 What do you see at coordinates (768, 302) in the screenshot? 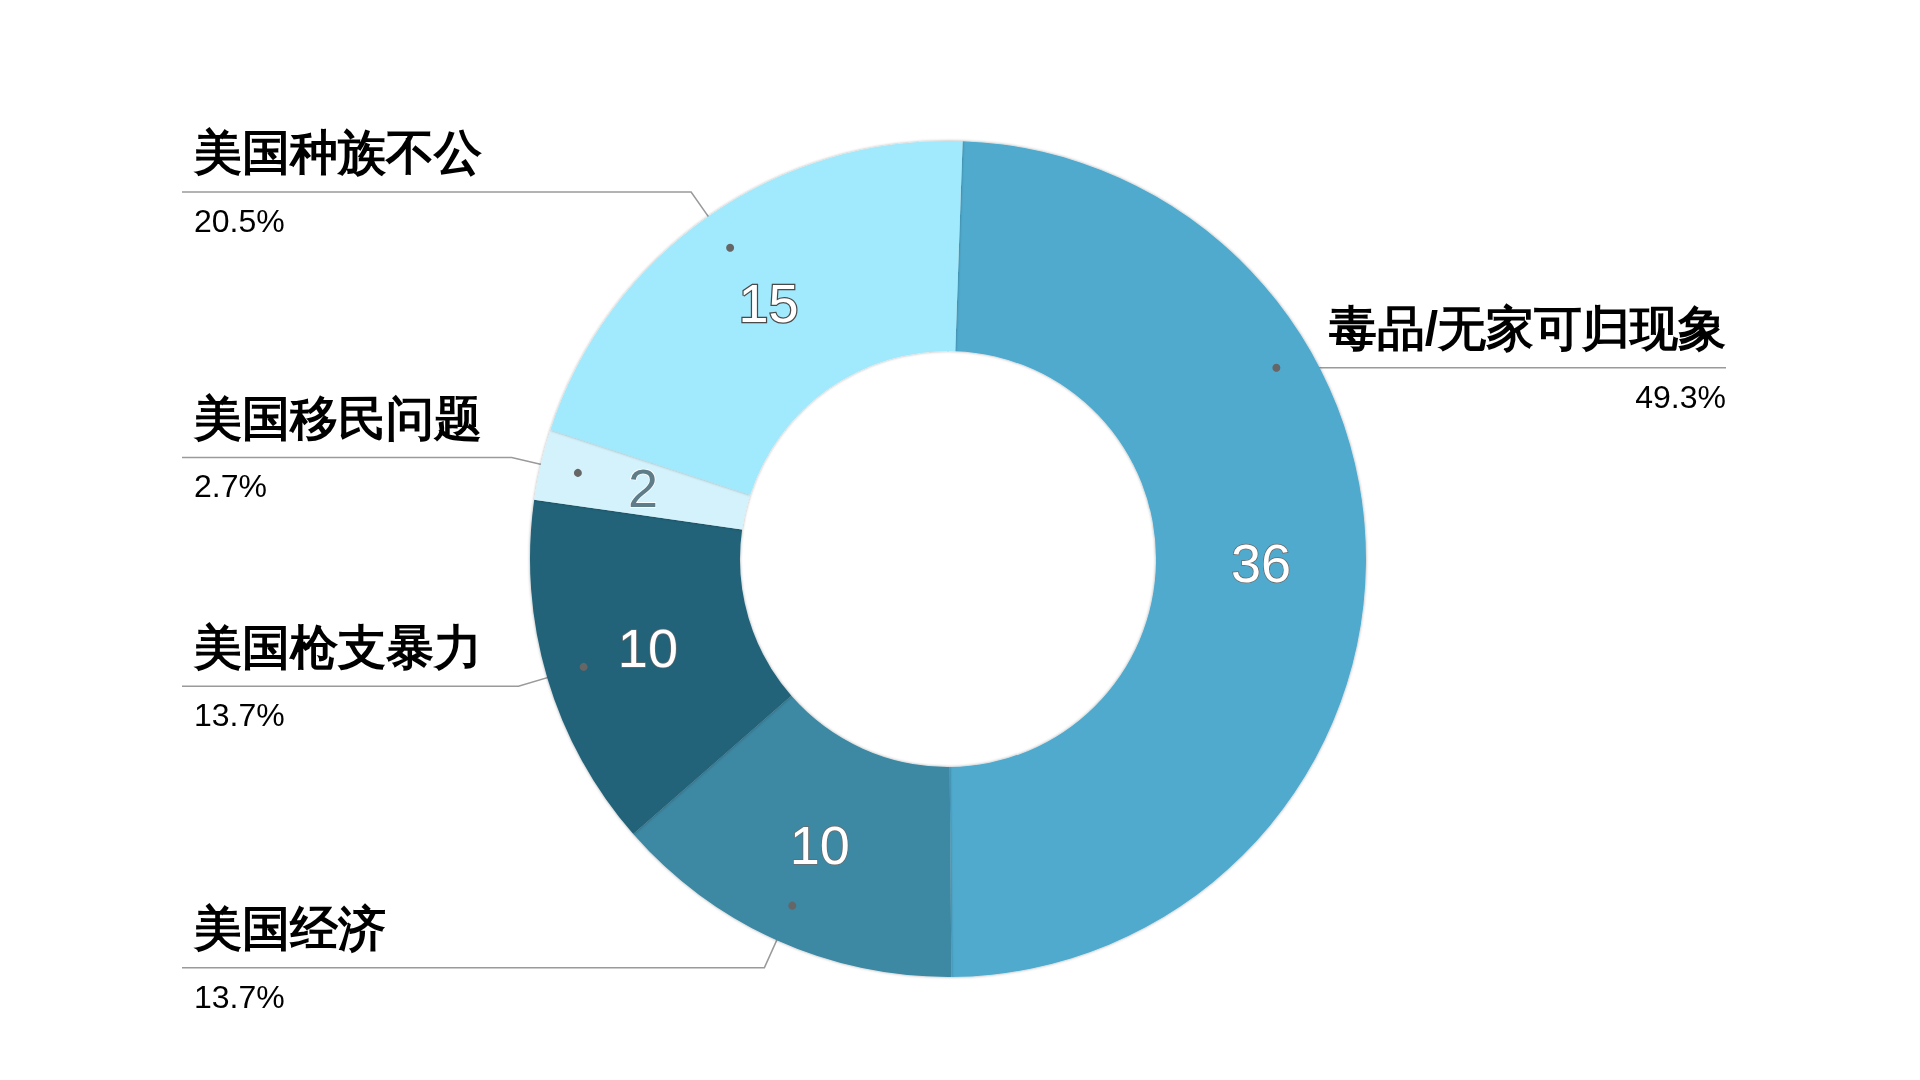
I see `data-label: 15` at bounding box center [768, 302].